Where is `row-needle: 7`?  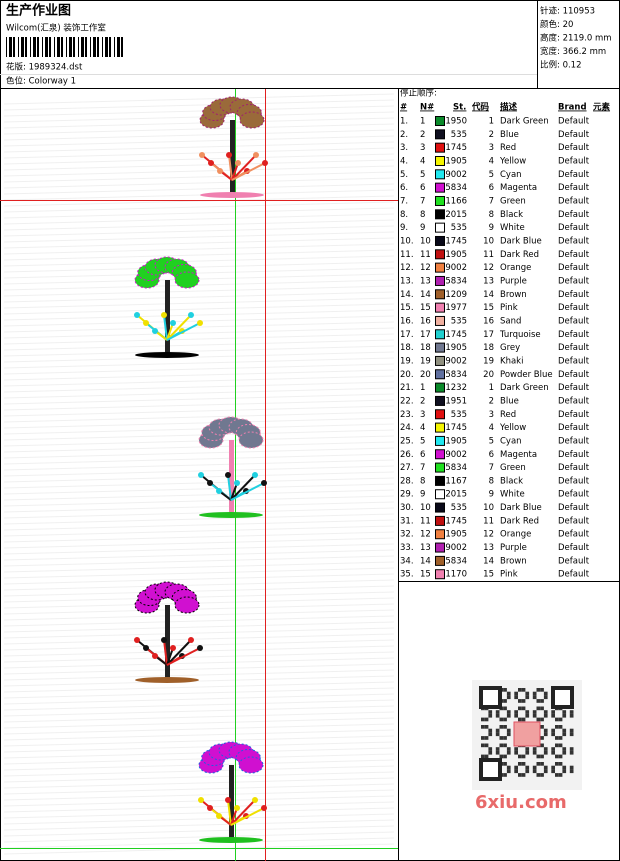 row-needle: 7 is located at coordinates (422, 468).